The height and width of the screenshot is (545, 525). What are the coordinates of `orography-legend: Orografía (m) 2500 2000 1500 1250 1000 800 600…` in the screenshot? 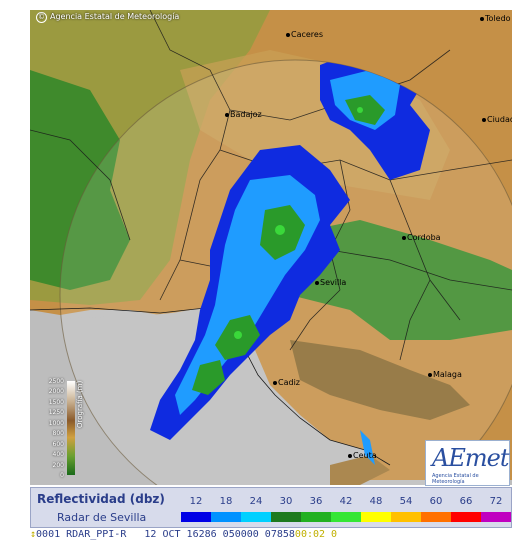 It's located at (59, 429).